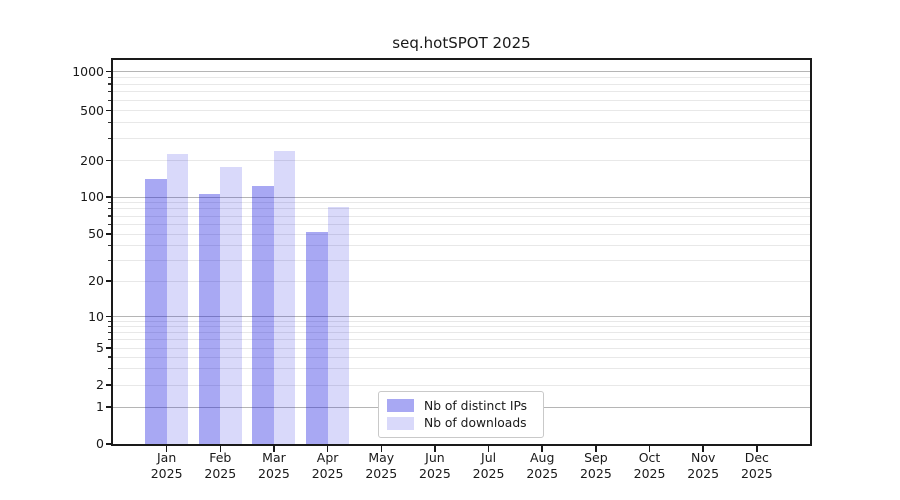 This screenshot has width=900, height=500. Describe the element at coordinates (461, 414) in the screenshot. I see `legend: Nb of distinct IPs Nb of downloads` at that location.